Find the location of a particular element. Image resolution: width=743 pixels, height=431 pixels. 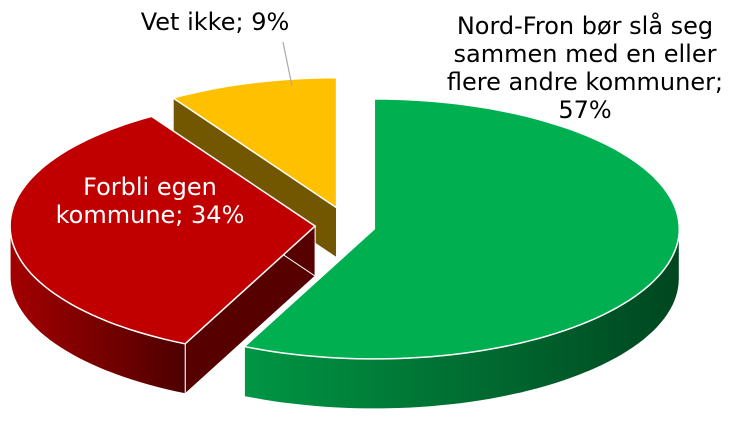

label-value: 9% is located at coordinates (270, 22).